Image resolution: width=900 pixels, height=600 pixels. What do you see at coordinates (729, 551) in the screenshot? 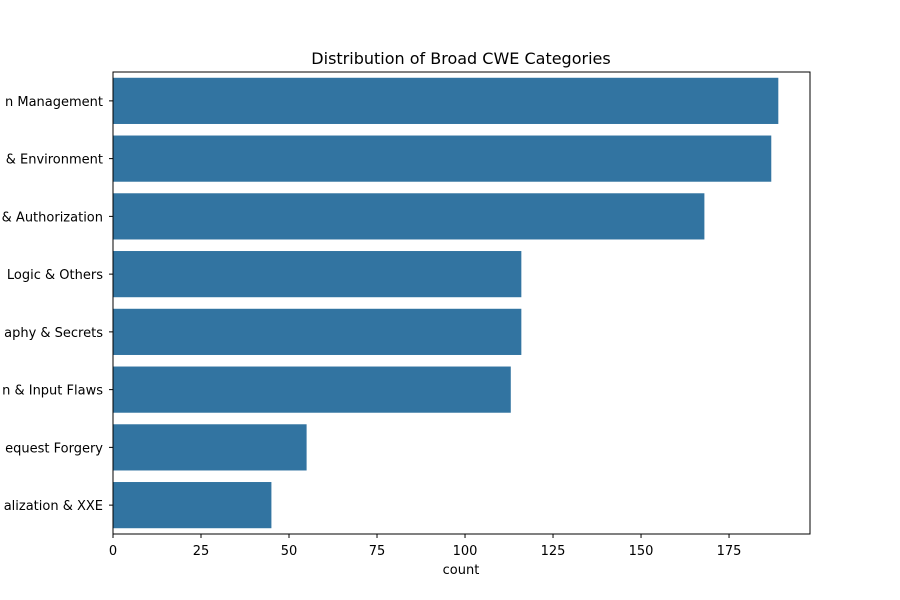
I see `x-tick-label: 175` at bounding box center [729, 551].